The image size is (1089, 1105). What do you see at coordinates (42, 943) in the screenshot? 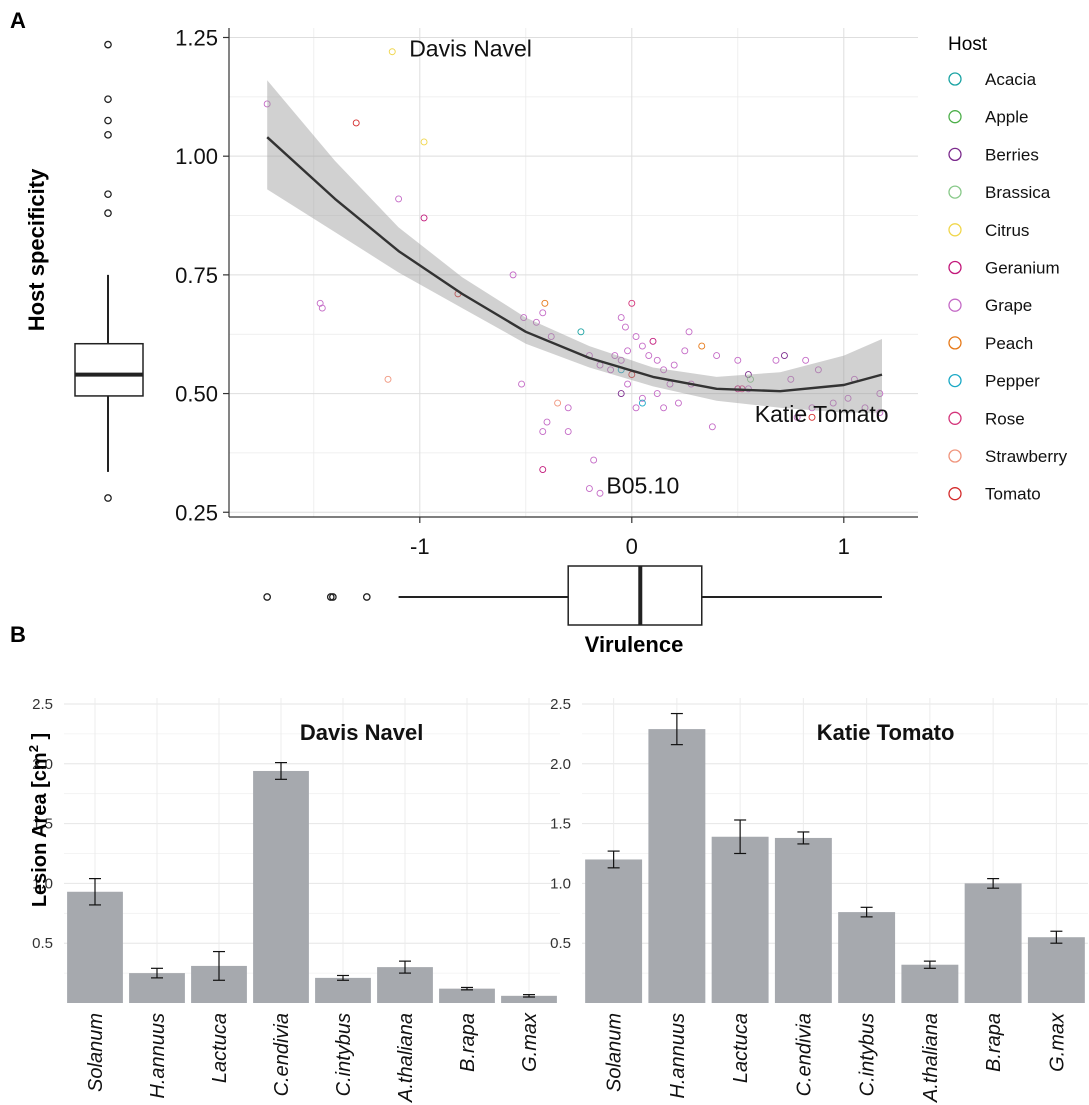
I see `y-tick-label: 0.5` at bounding box center [42, 943].